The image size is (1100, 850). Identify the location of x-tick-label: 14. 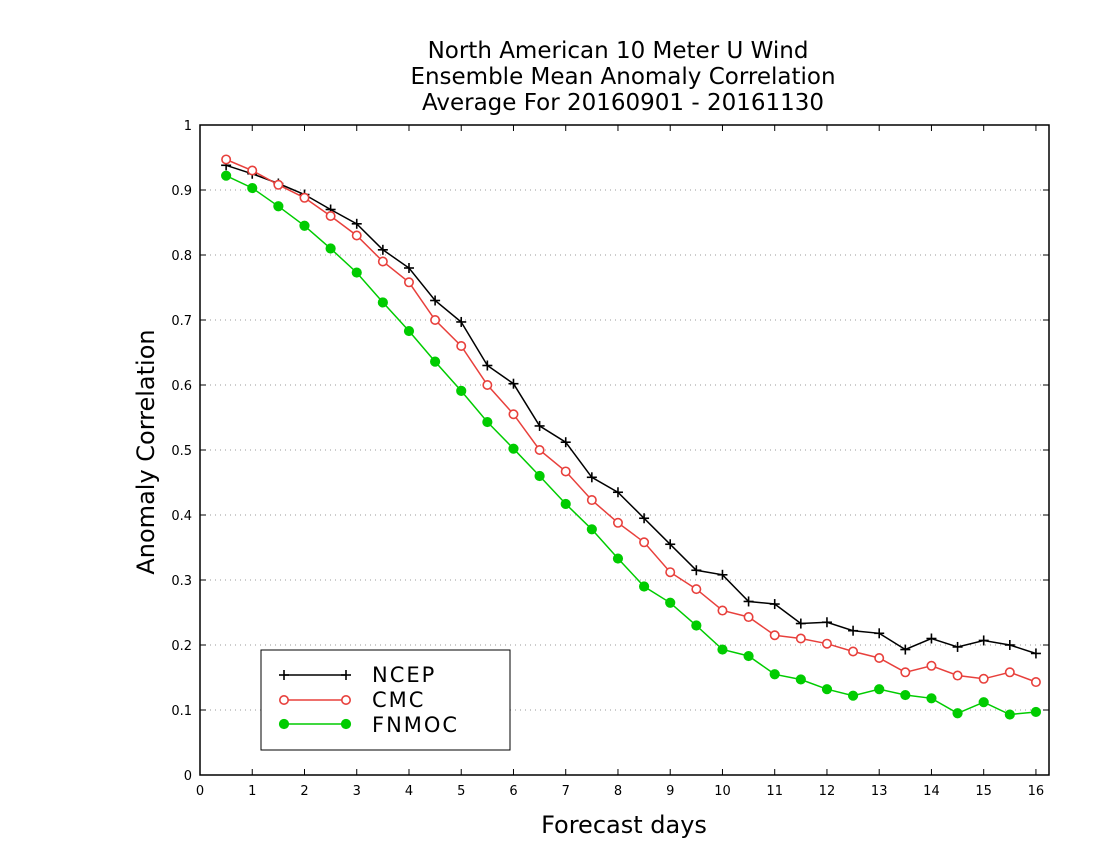
(931, 791).